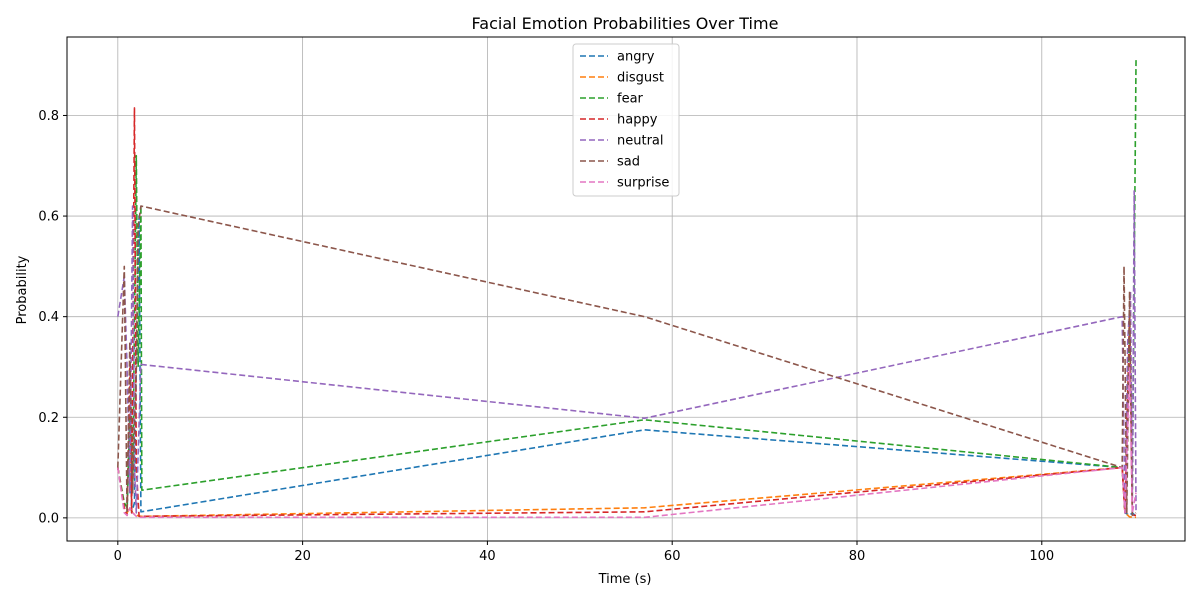 This screenshot has height=600, width=1200. I want to click on y-tick-label: 0.6, so click(48, 217).